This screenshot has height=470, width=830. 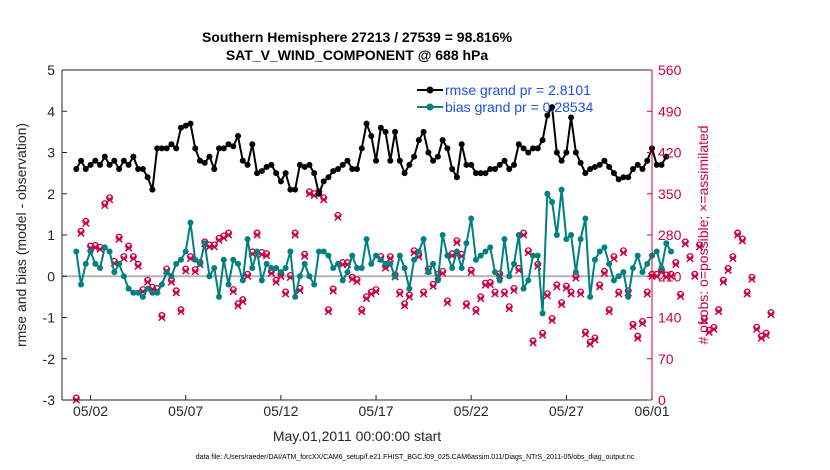 I want to click on x-tick-label: 05/17, so click(x=376, y=411).